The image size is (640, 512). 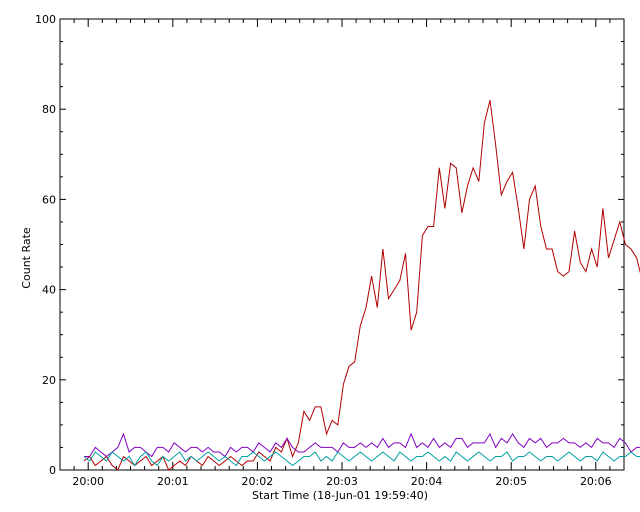 I want to click on x-tick-label: 20:05, so click(x=511, y=481).